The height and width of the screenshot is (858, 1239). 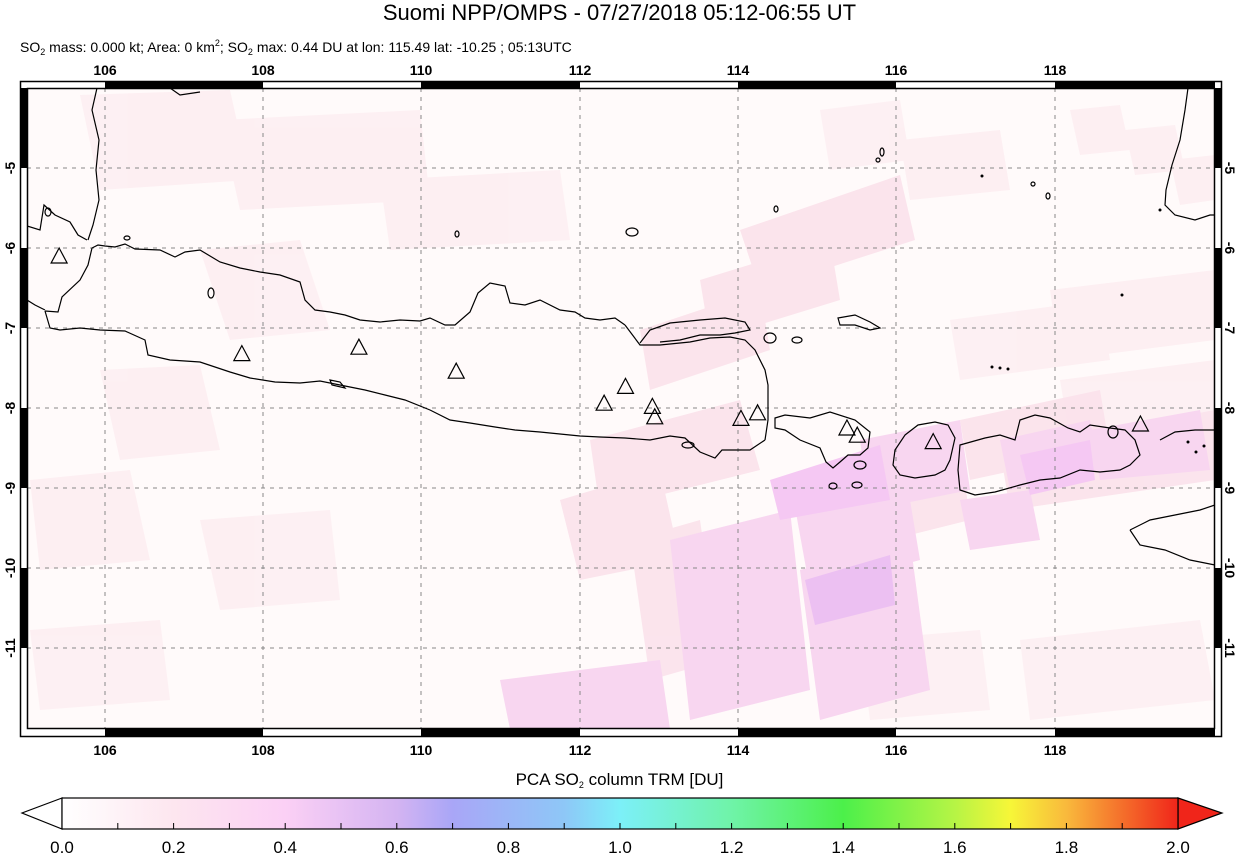 What do you see at coordinates (285, 847) in the screenshot?
I see `colorbar-tick: 0.4` at bounding box center [285, 847].